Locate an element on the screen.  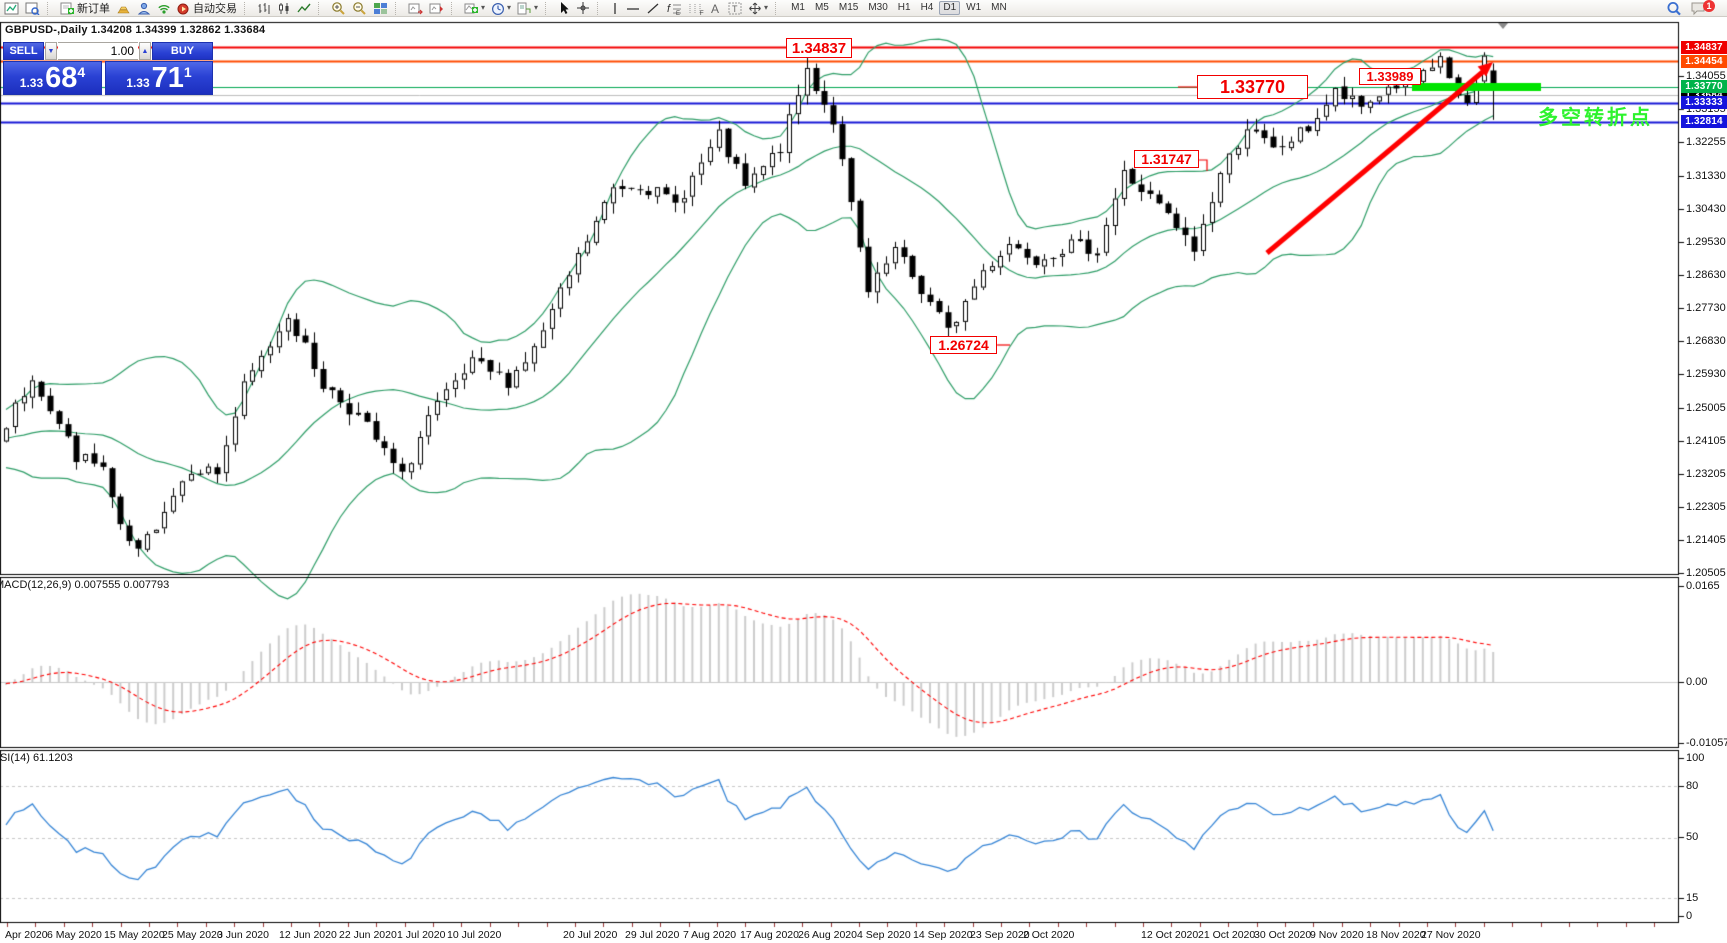
autoscroll-icon is located at coordinates (415, 8).